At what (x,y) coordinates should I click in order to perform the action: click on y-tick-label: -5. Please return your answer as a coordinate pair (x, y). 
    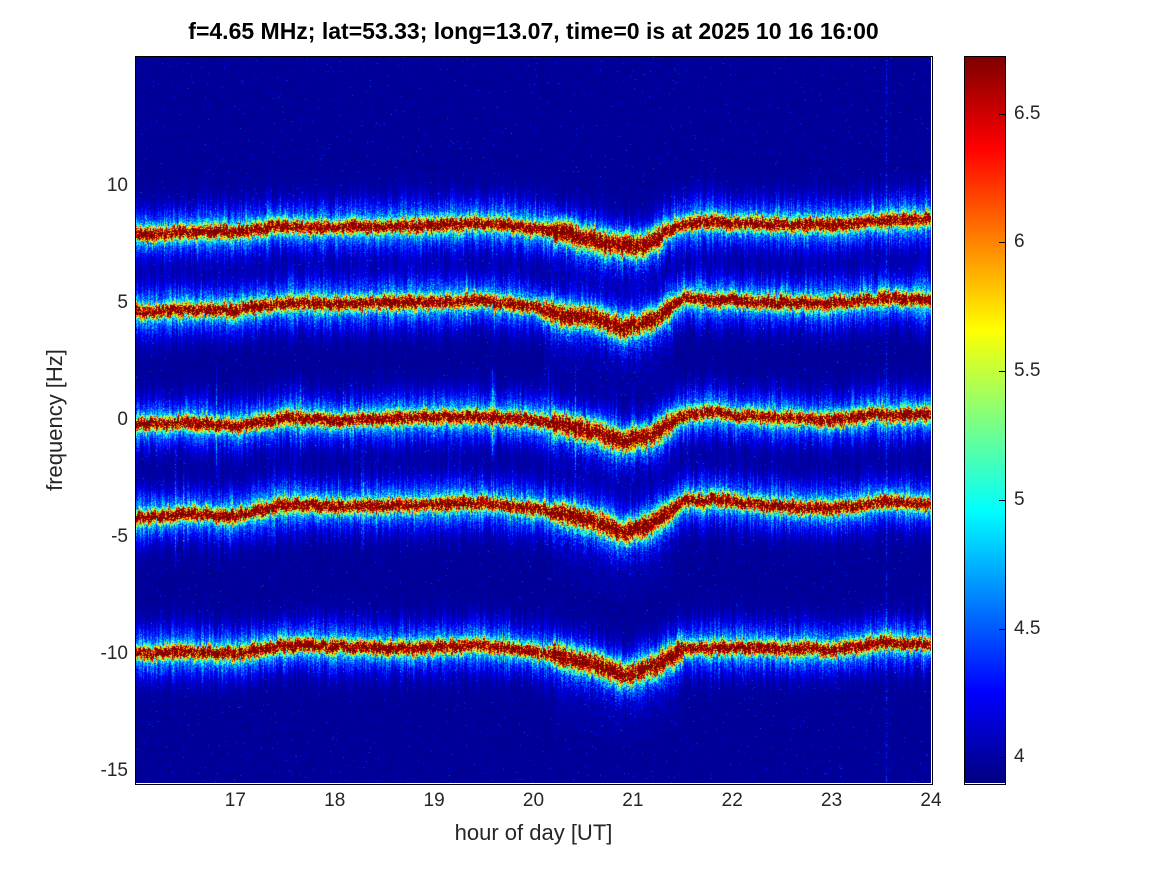
    Looking at the image, I should click on (119, 537).